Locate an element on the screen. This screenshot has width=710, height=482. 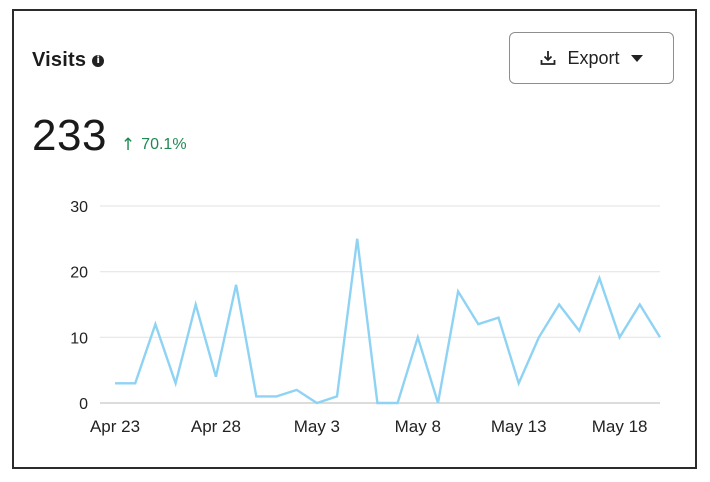
card-title: Visits is located at coordinates (59, 60).